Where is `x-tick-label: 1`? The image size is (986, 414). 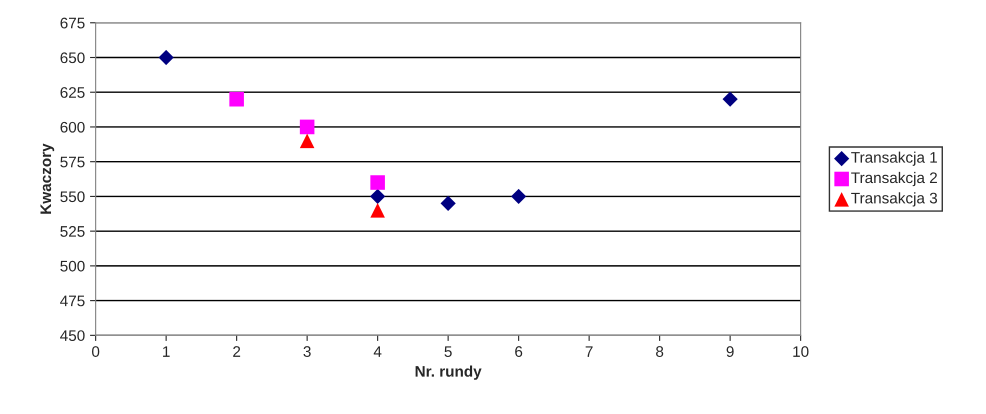 x-tick-label: 1 is located at coordinates (166, 351).